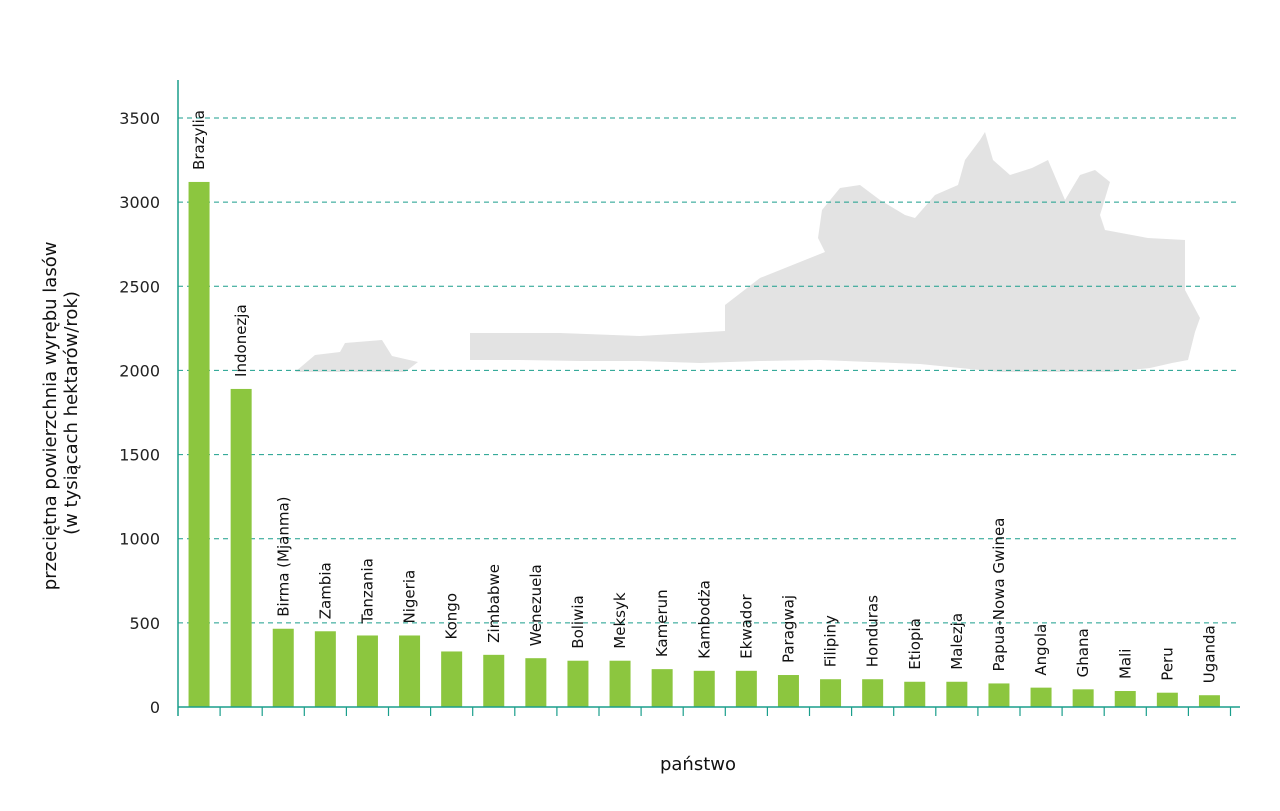 This screenshot has width=1280, height=811. I want to click on category-label: Kambodża, so click(704, 619).